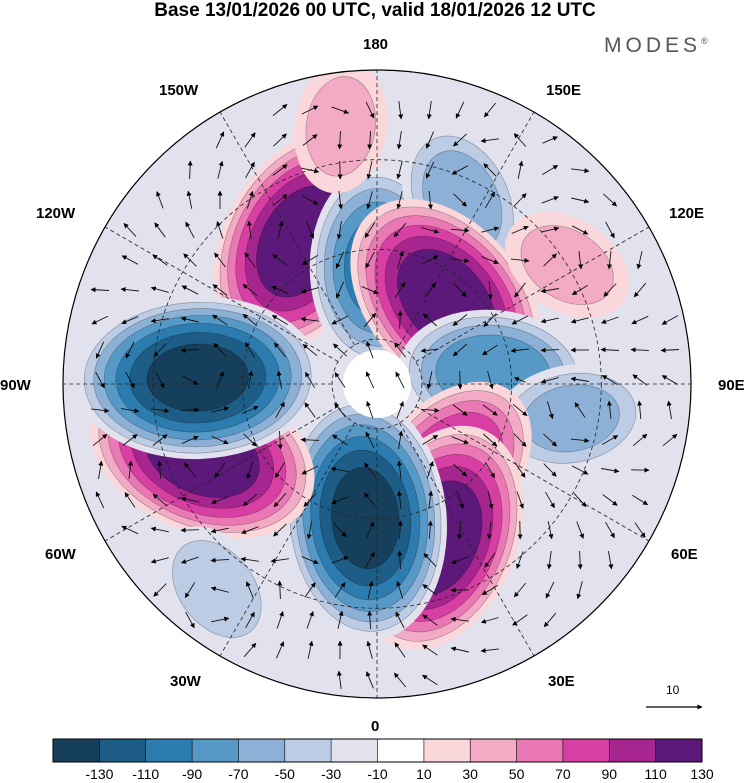  Describe the element at coordinates (731, 385) in the screenshot. I see `label-90e: 90E` at that location.